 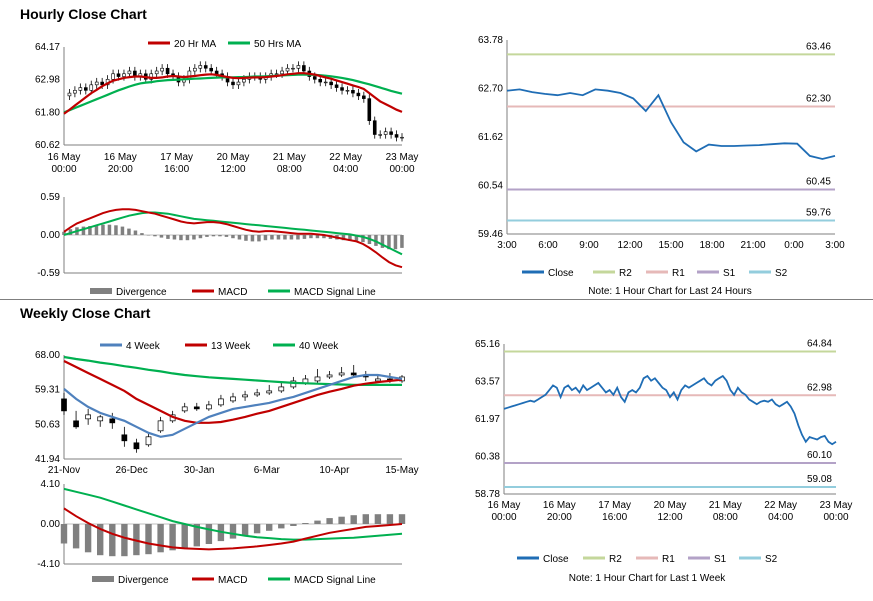 I want to click on hourly-24h-x-tick-8: 3:00, so click(x=835, y=245).